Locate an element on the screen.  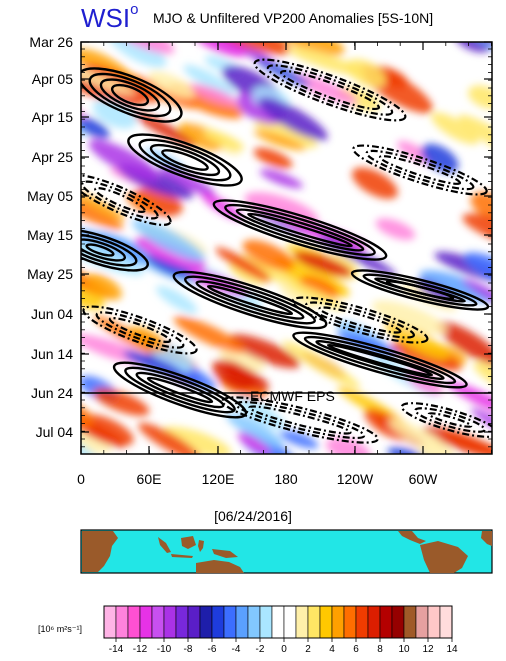
colorbar-tick-label: 8 is located at coordinates (380, 649).